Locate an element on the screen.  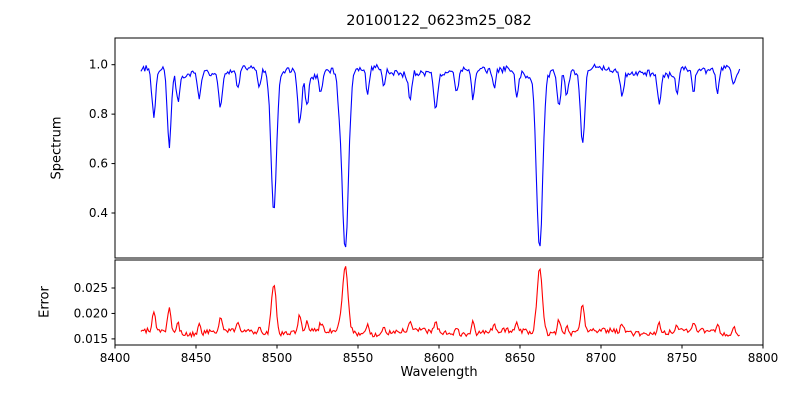
y-tick-label-spectrum: 0.4 is located at coordinates (98, 213).